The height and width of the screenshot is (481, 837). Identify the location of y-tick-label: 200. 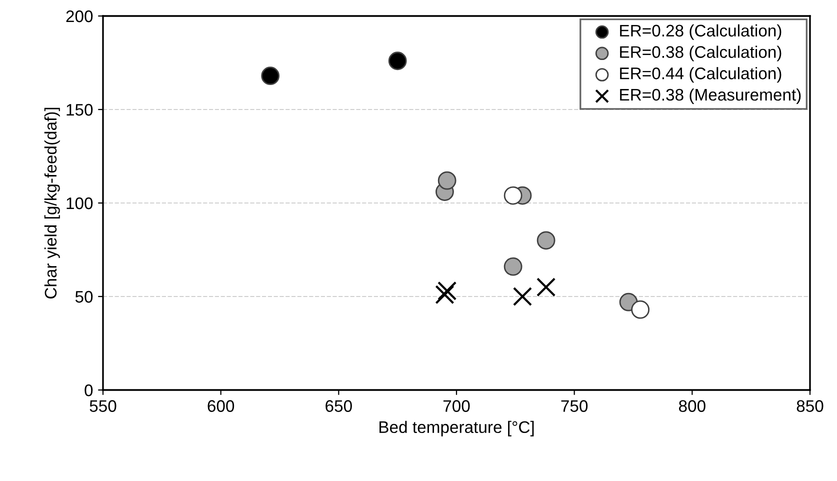
(79, 16).